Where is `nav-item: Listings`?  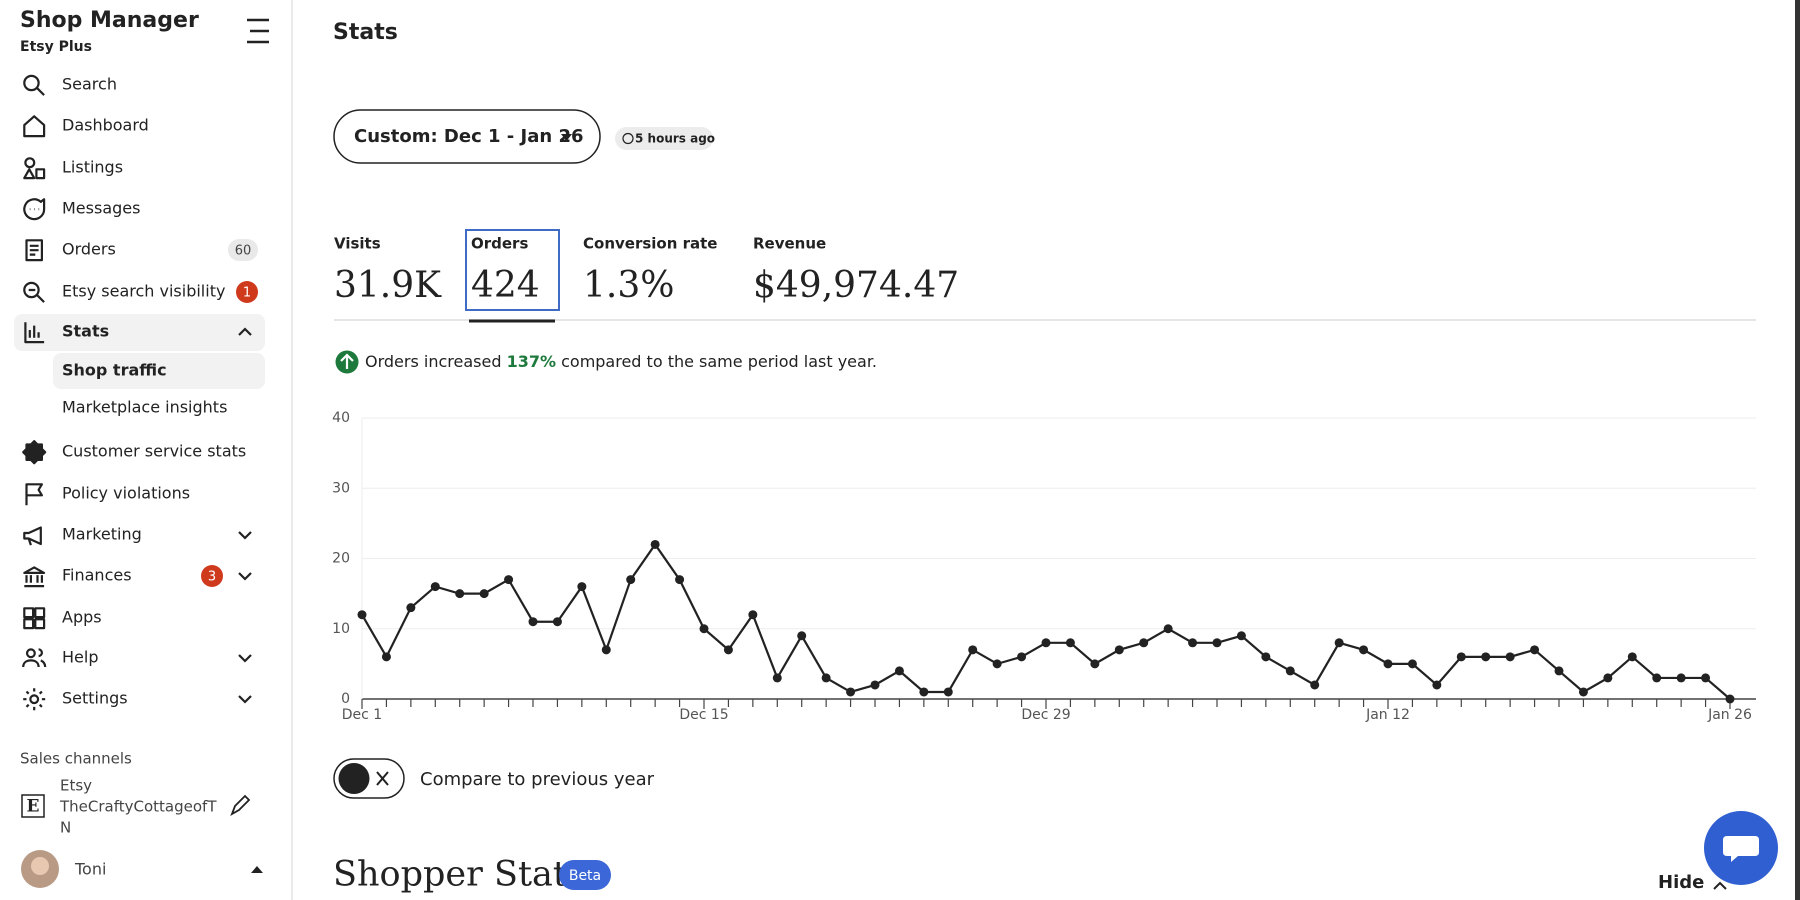 nav-item: Listings is located at coordinates (73, 168).